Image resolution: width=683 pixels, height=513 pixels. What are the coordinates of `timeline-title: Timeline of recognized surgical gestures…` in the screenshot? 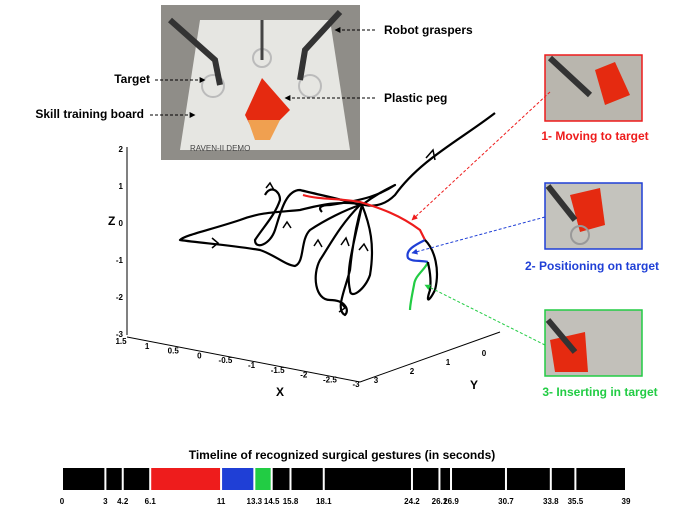 It's located at (342, 455).